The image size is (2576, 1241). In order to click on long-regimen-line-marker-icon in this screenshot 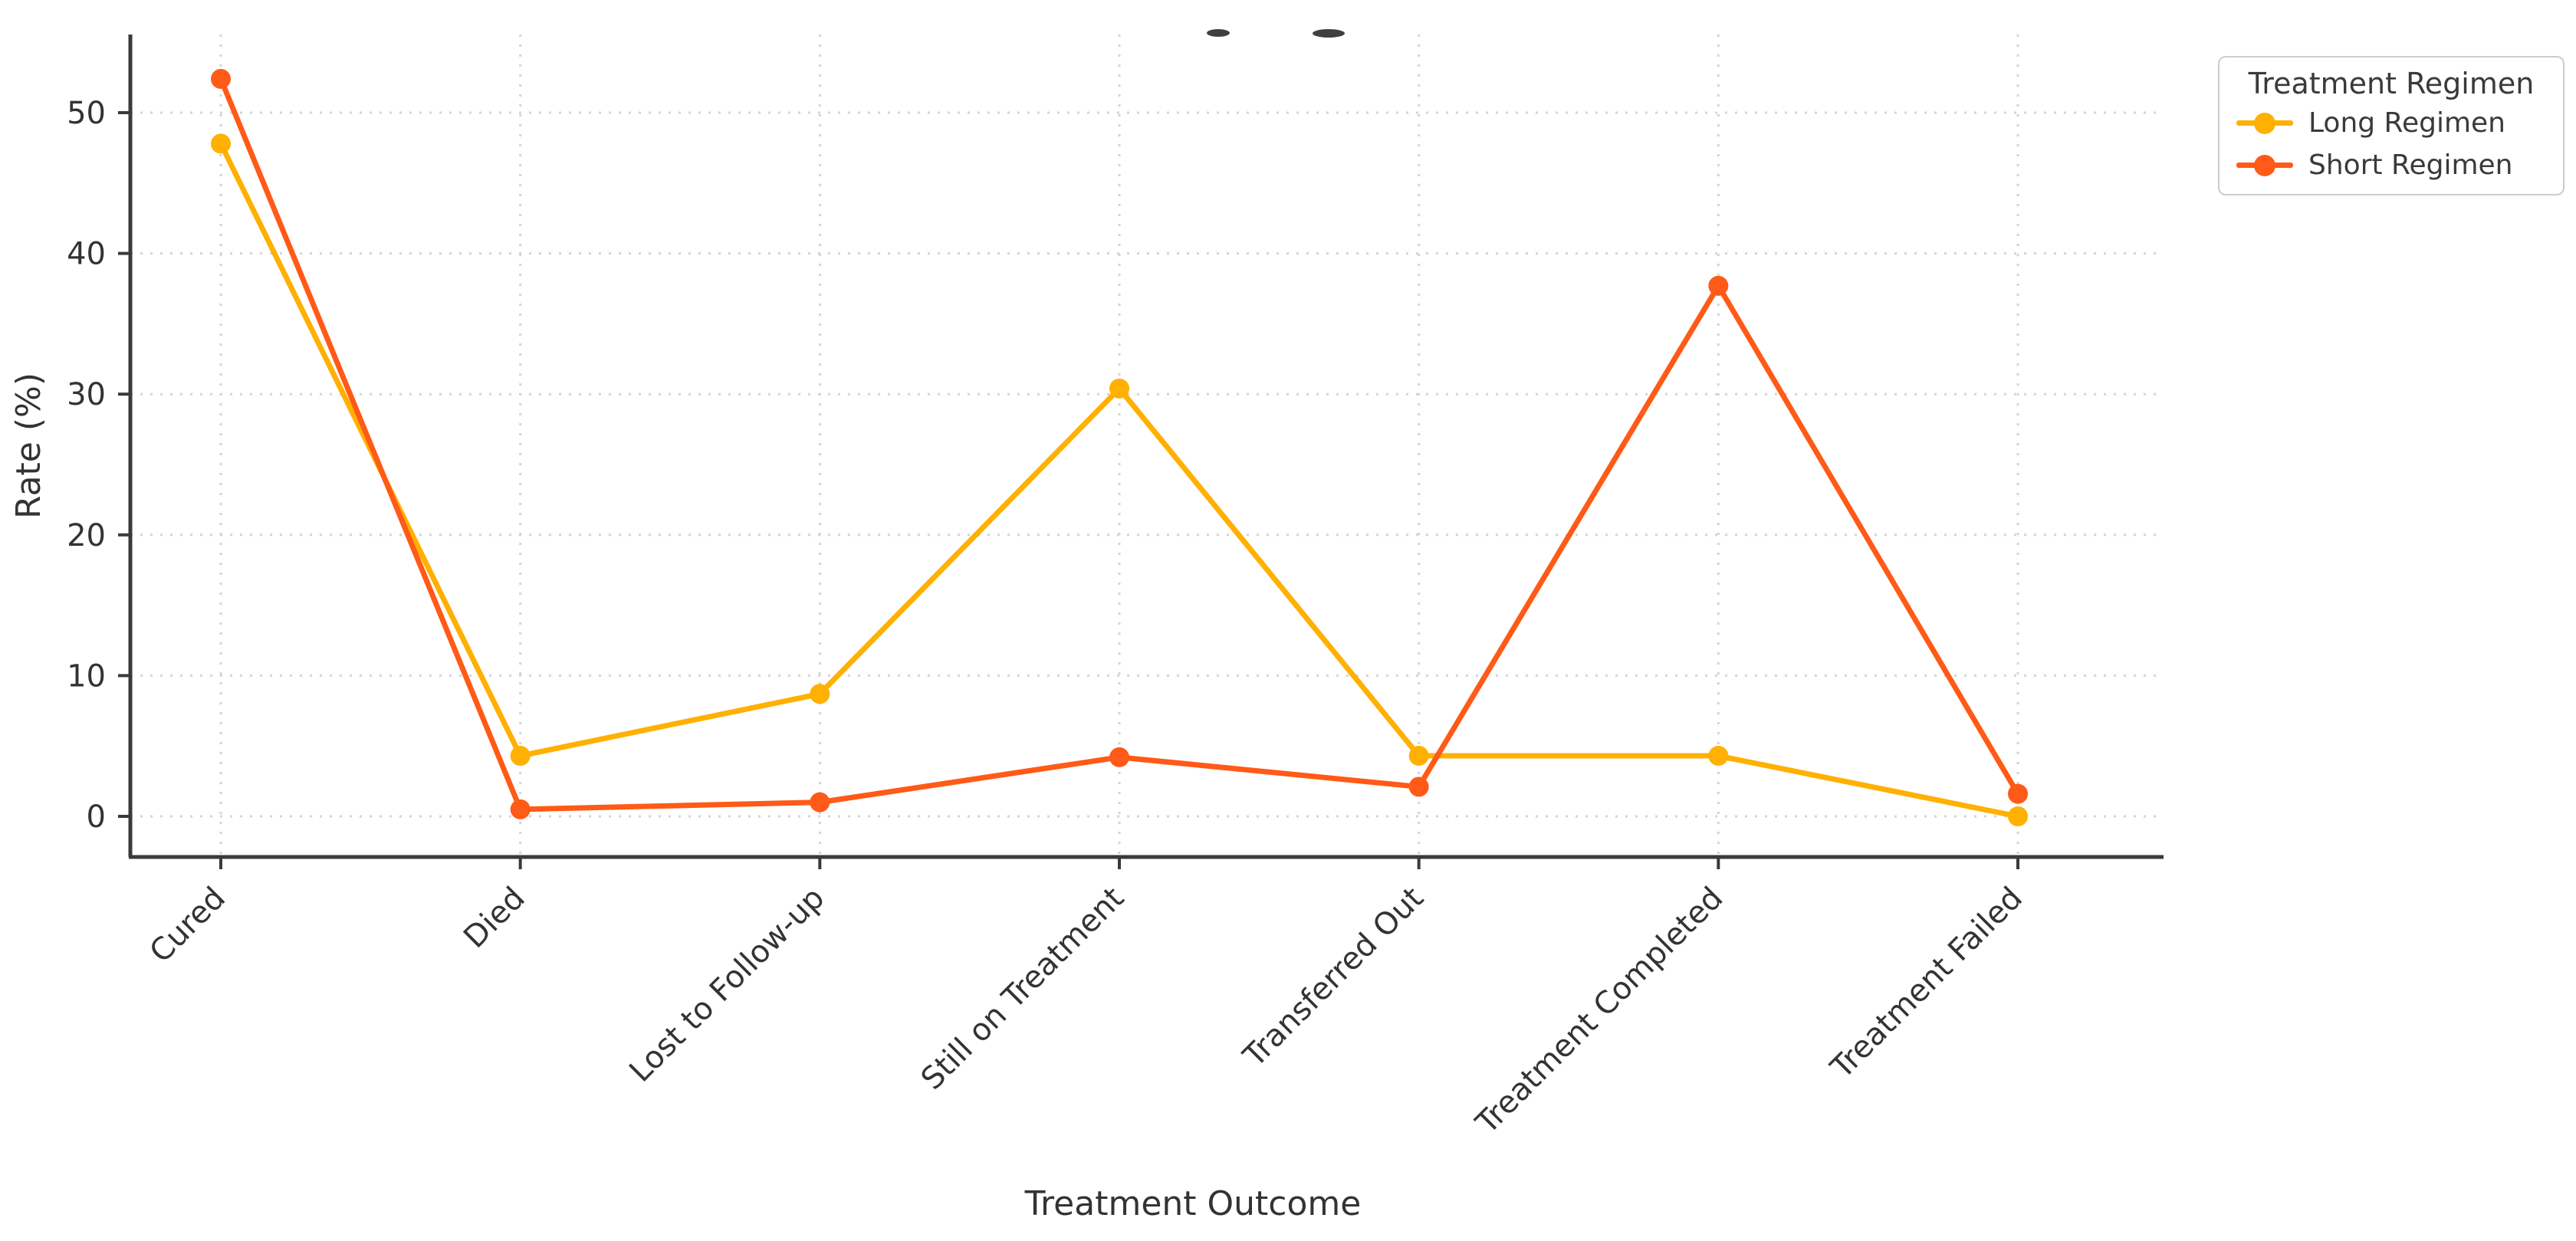, I will do `click(2264, 123)`.